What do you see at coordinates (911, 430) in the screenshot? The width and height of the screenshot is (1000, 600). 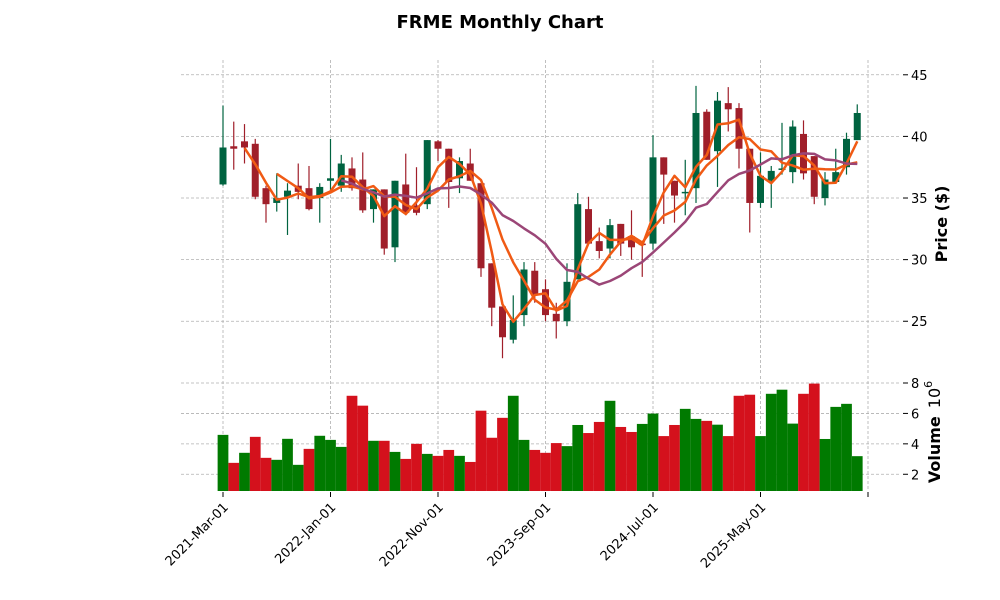 I see `volume-axis: 2 4 6 8` at bounding box center [911, 430].